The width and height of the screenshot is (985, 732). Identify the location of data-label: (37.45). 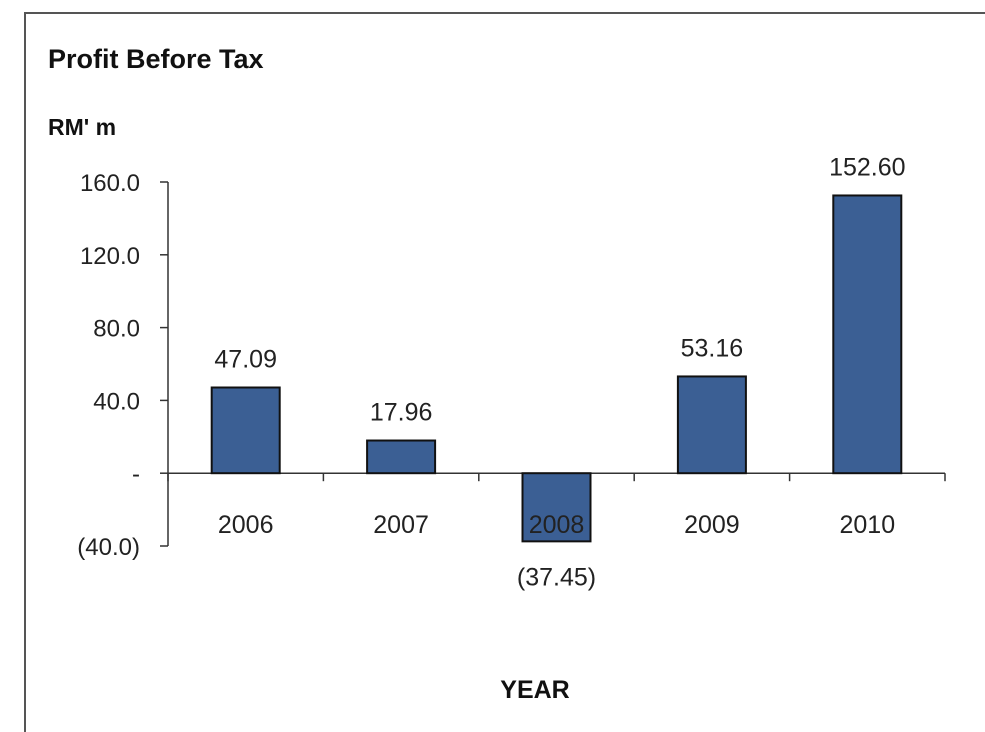
(556, 577).